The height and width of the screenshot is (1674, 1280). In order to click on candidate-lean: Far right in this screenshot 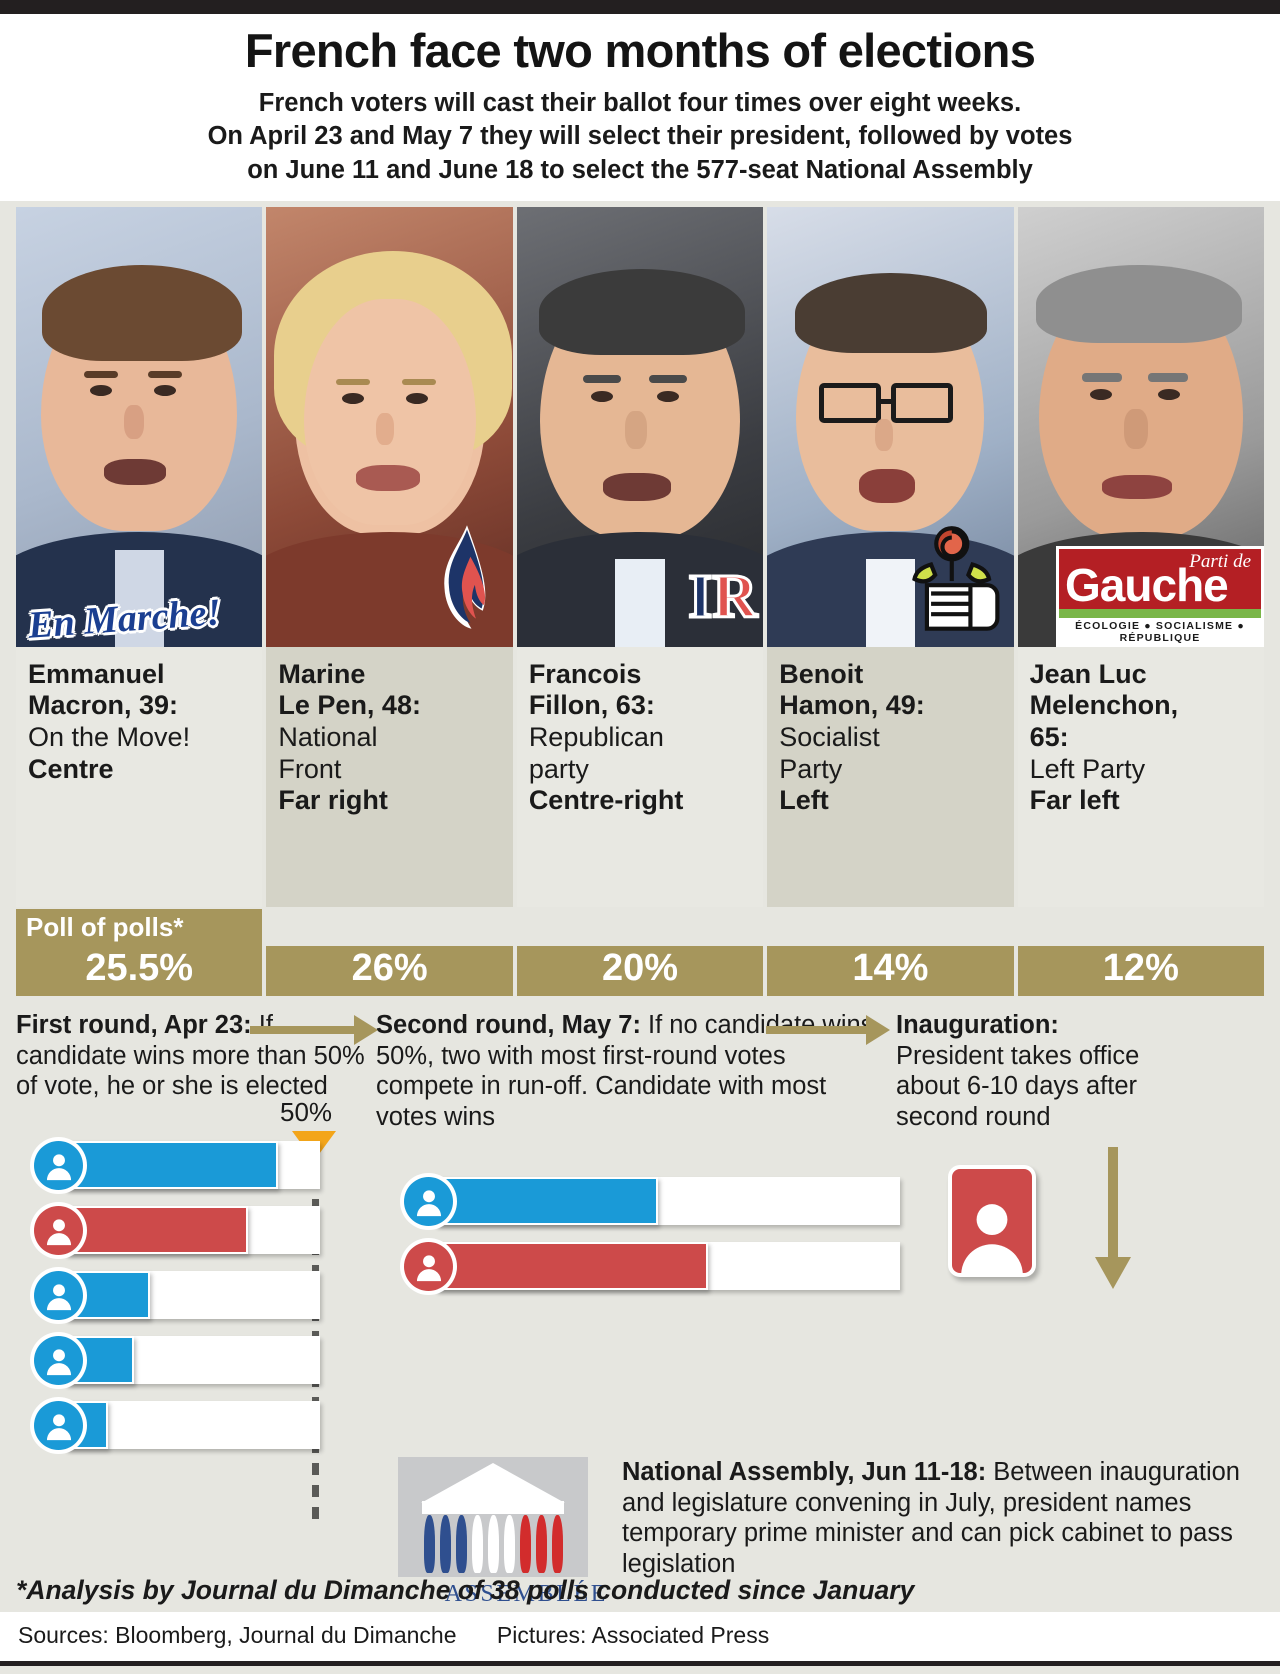, I will do `click(333, 800)`.